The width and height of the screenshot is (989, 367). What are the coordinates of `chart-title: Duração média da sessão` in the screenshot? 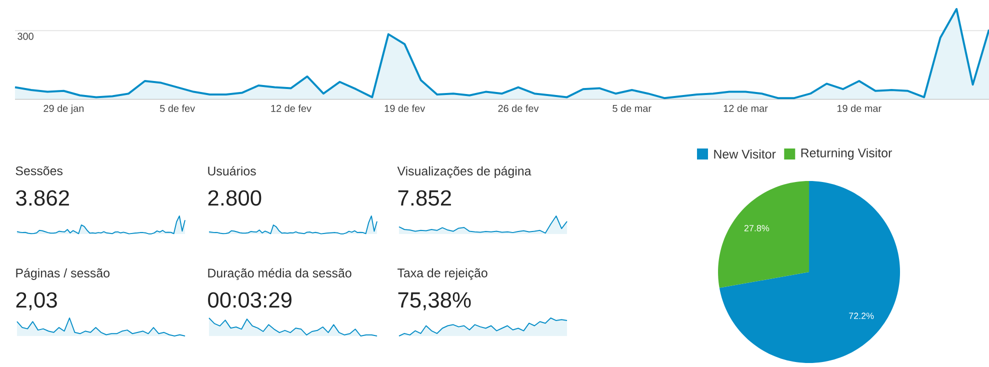 It's located at (280, 274).